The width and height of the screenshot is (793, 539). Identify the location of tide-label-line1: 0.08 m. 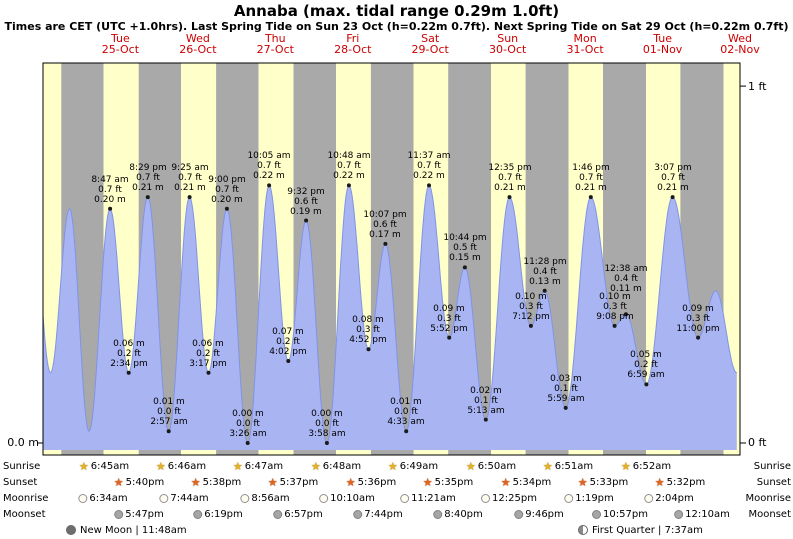
(368, 320).